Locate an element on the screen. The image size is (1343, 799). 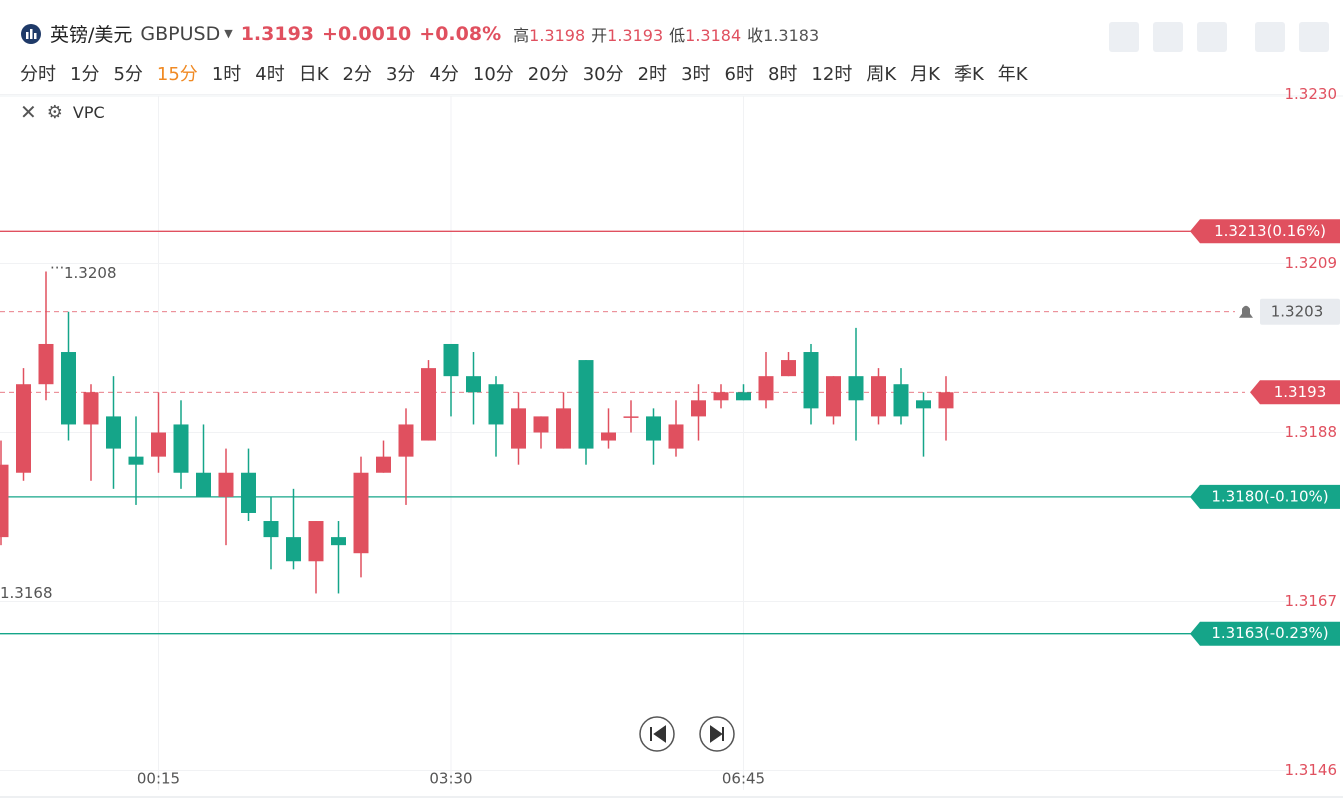
timeframe-tab: 2时 is located at coordinates (652, 74).